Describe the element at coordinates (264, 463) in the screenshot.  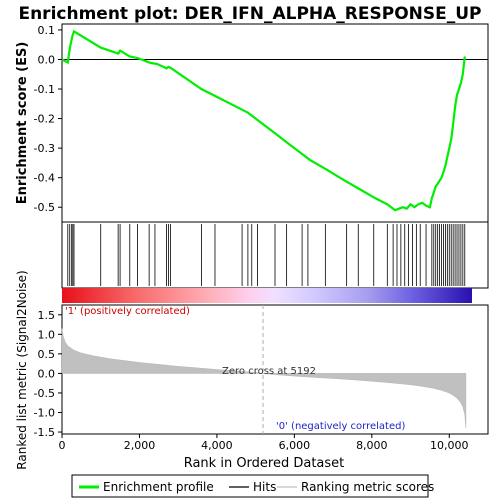
I see `x-axis-label: Rank in Ordered Dataset` at that location.